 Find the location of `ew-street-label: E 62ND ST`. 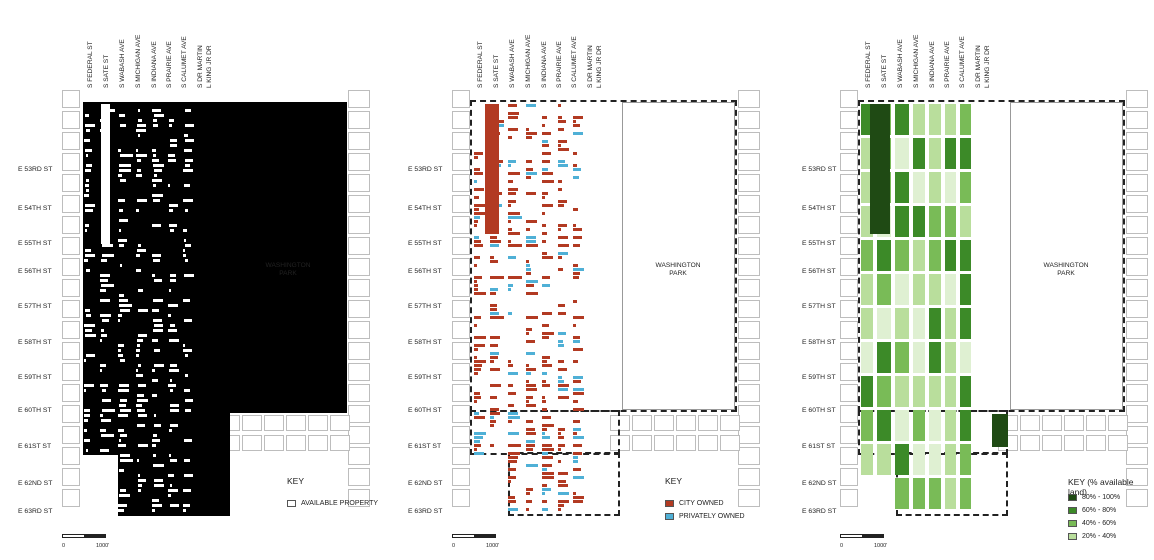

ew-street-label: E 62ND ST is located at coordinates (35, 483).